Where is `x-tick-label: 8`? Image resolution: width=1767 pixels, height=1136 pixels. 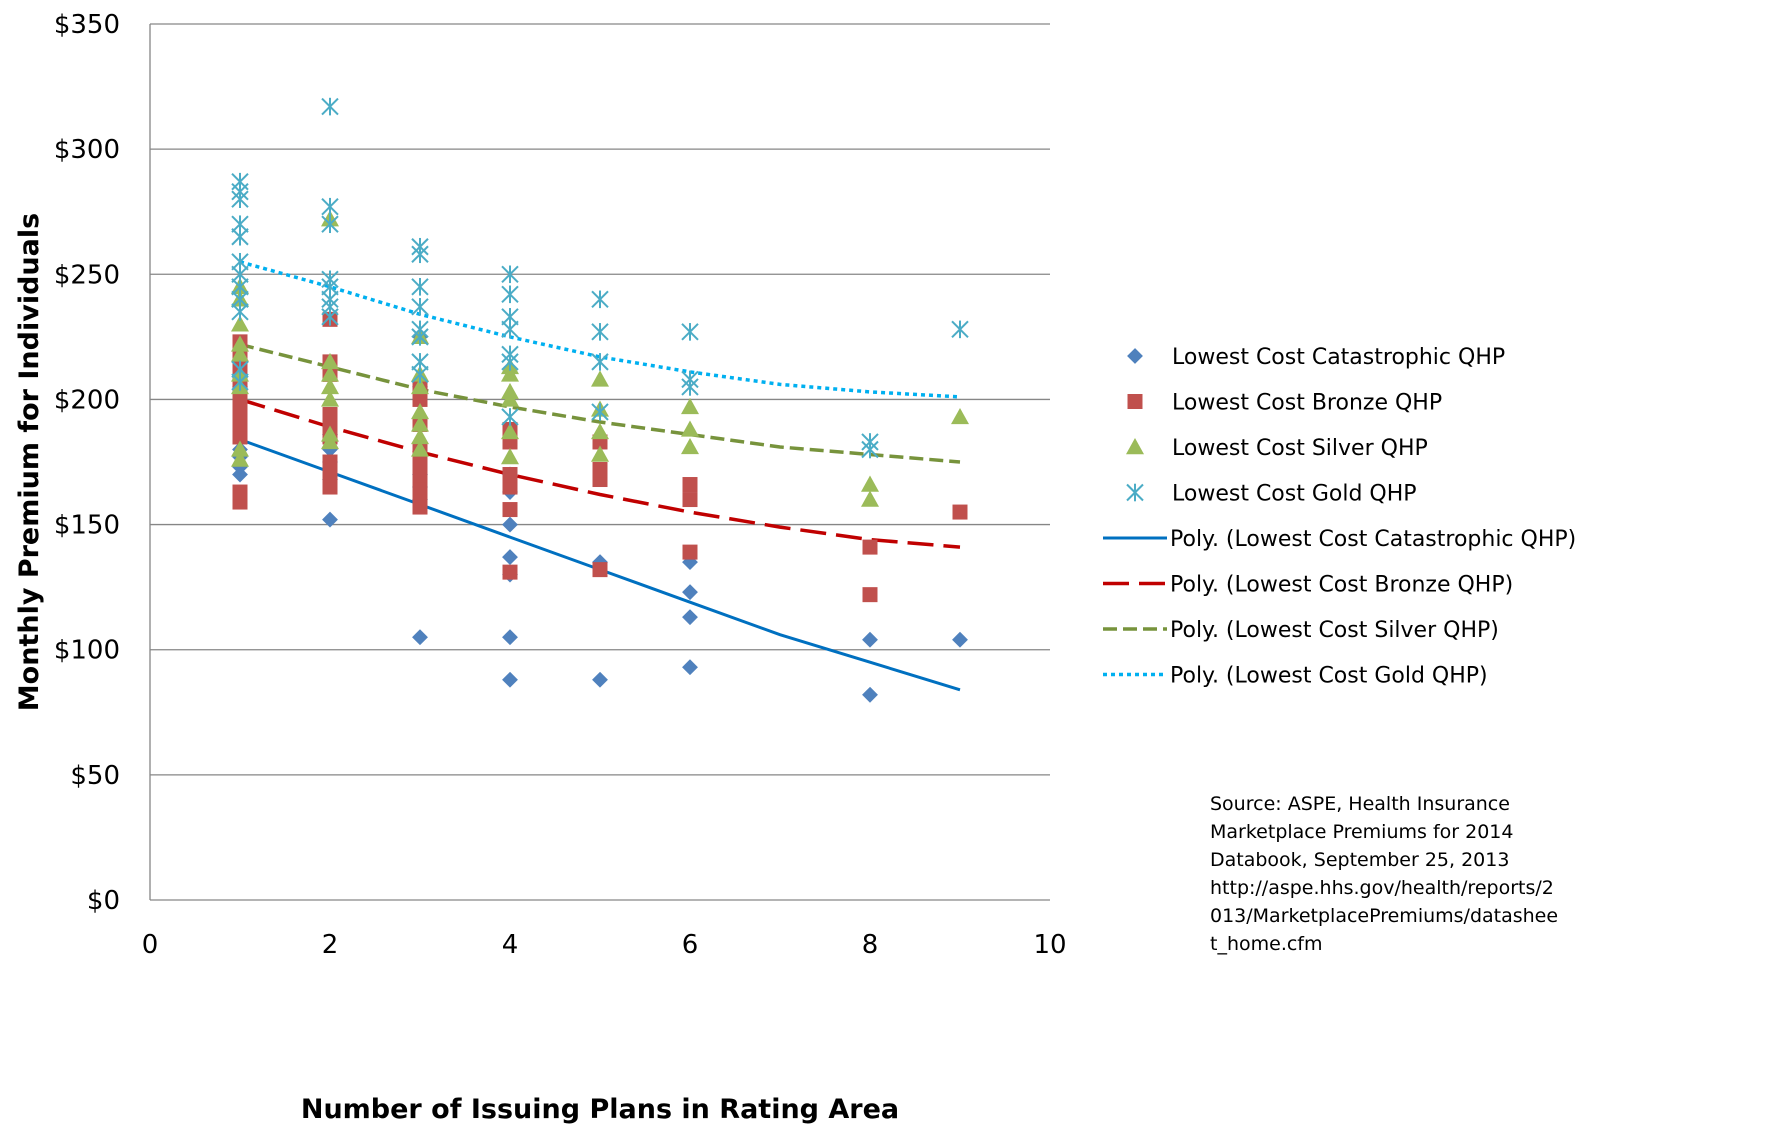
x-tick-label: 8 is located at coordinates (870, 945).